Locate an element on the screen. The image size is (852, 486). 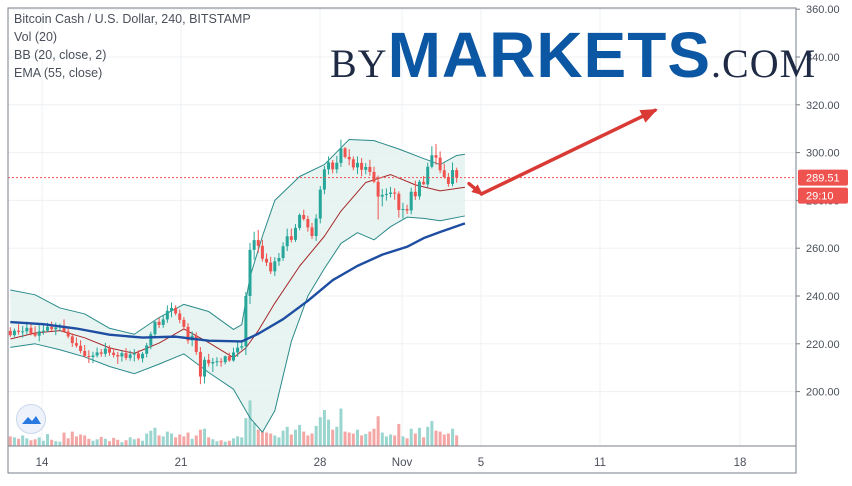
price-tick-label: 340.00 is located at coordinates (823, 58).